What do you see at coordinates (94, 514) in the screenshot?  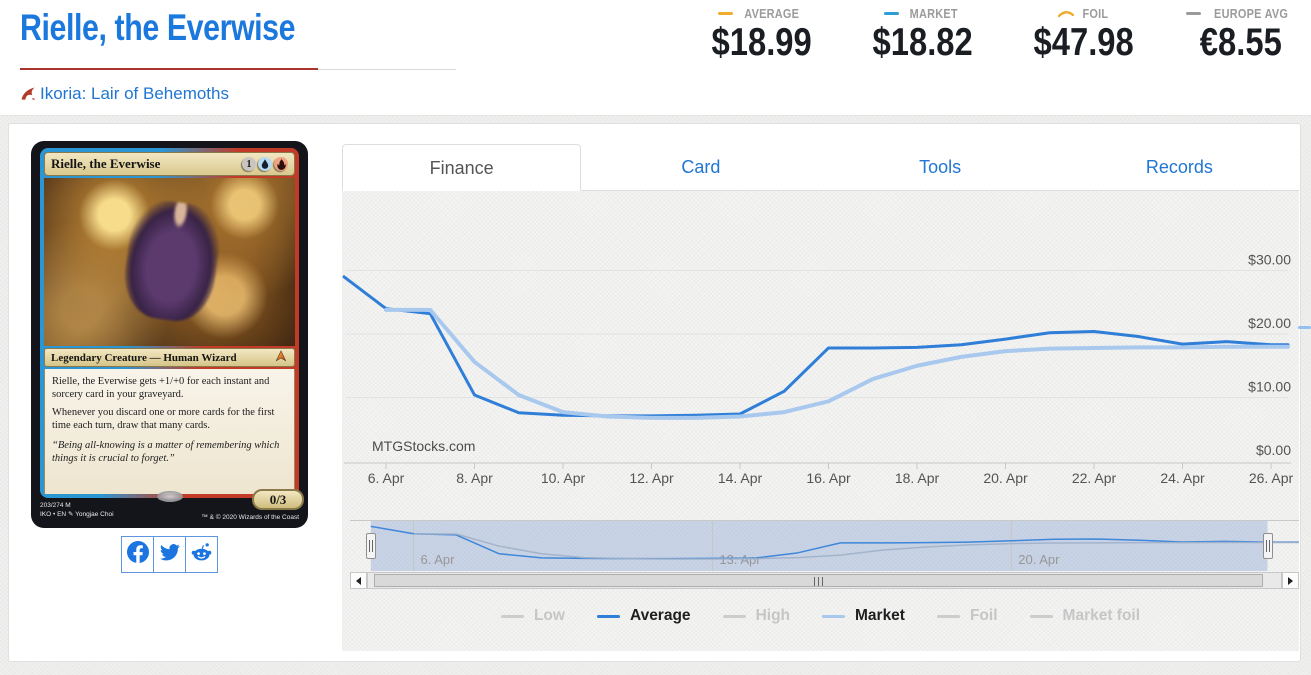 I see `card-artist: Yongjae Choi` at bounding box center [94, 514].